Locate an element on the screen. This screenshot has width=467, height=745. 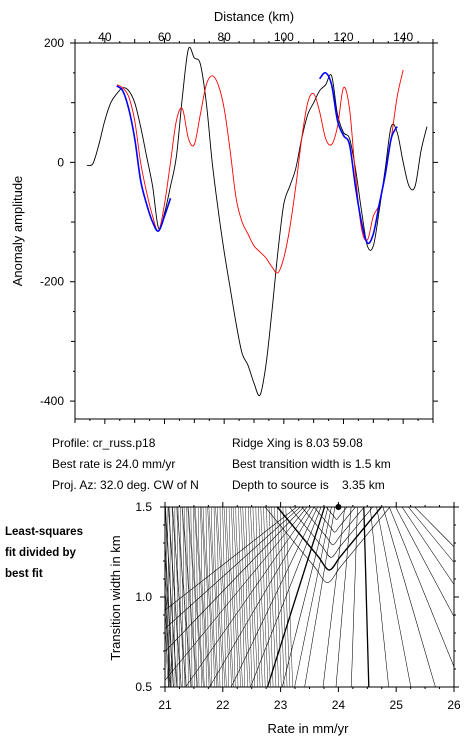
misfit-note-line-3: best fit is located at coordinates (24, 574).